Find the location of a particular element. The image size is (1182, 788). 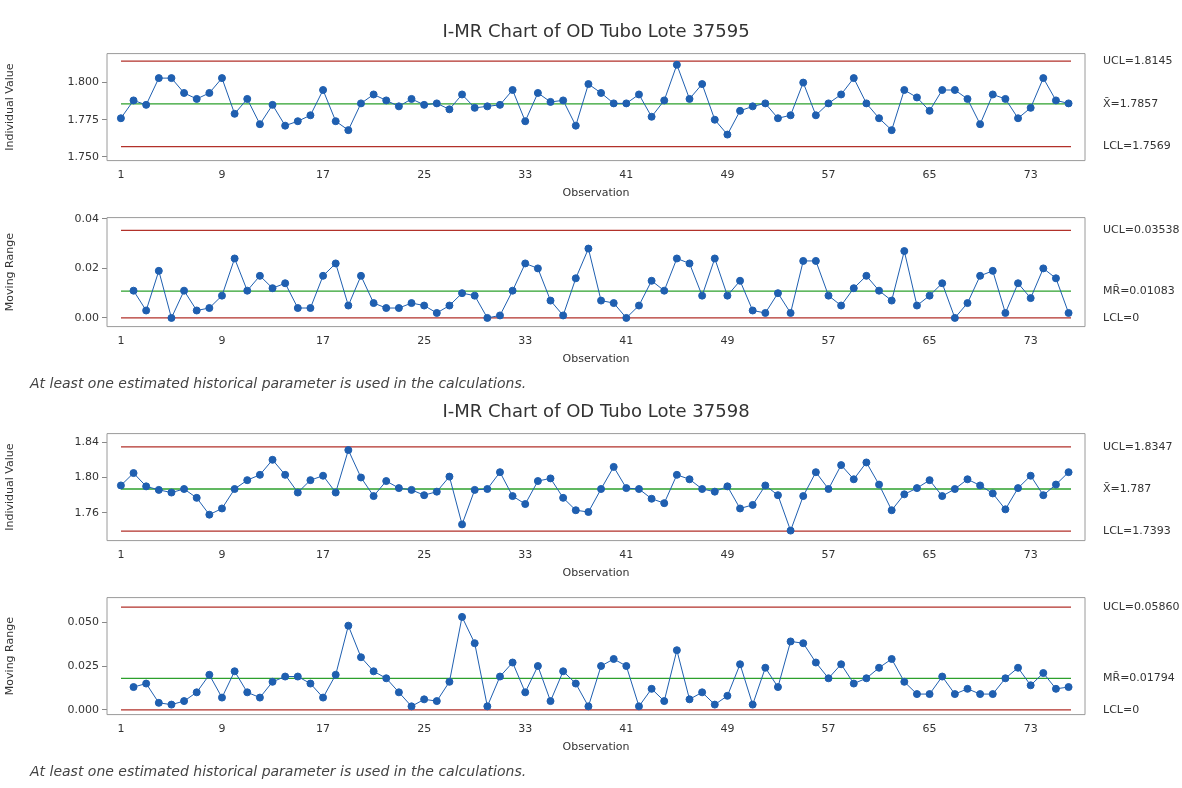

ref-line-label: X̄=1.787 is located at coordinates (1127, 488).